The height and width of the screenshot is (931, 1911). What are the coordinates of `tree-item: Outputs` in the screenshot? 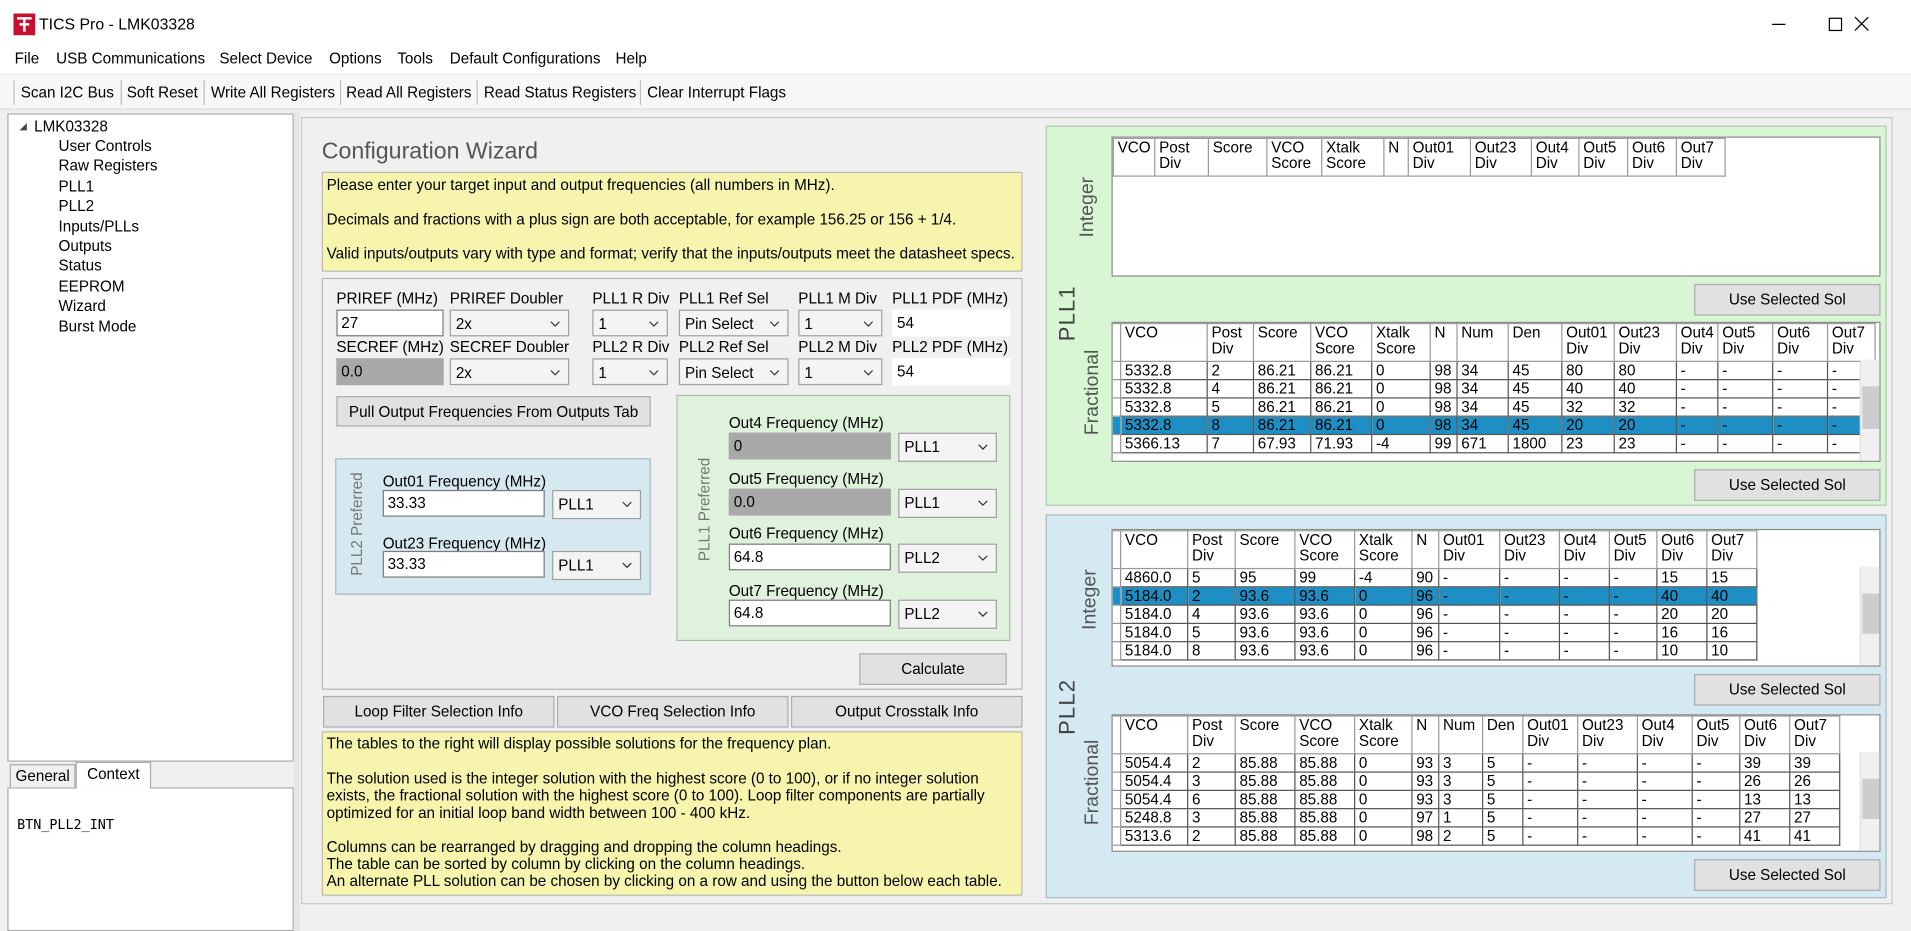 It's located at (85, 246).